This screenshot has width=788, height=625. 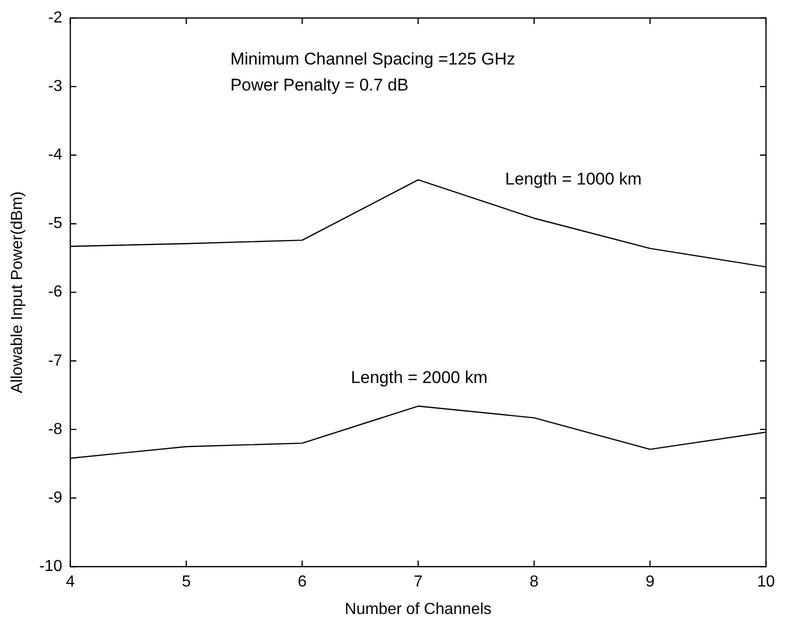 What do you see at coordinates (55, 429) in the screenshot?
I see `y-tick-label: -8` at bounding box center [55, 429].